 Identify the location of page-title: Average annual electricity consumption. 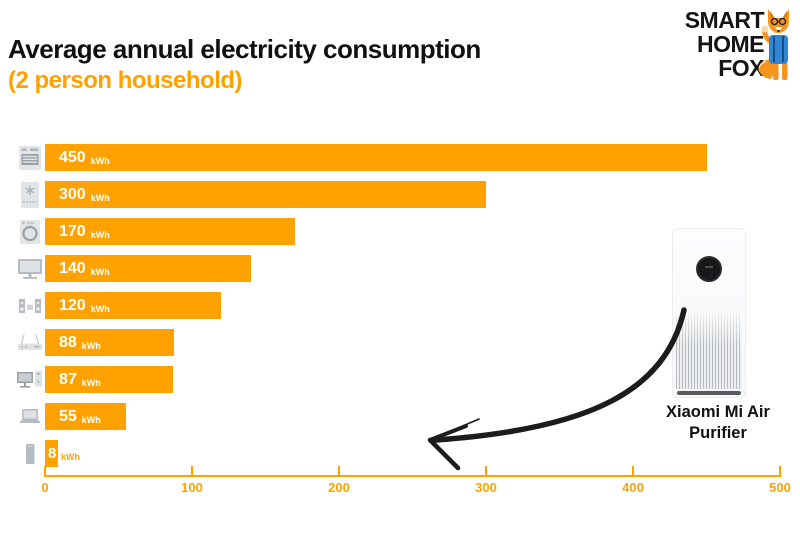
(244, 49).